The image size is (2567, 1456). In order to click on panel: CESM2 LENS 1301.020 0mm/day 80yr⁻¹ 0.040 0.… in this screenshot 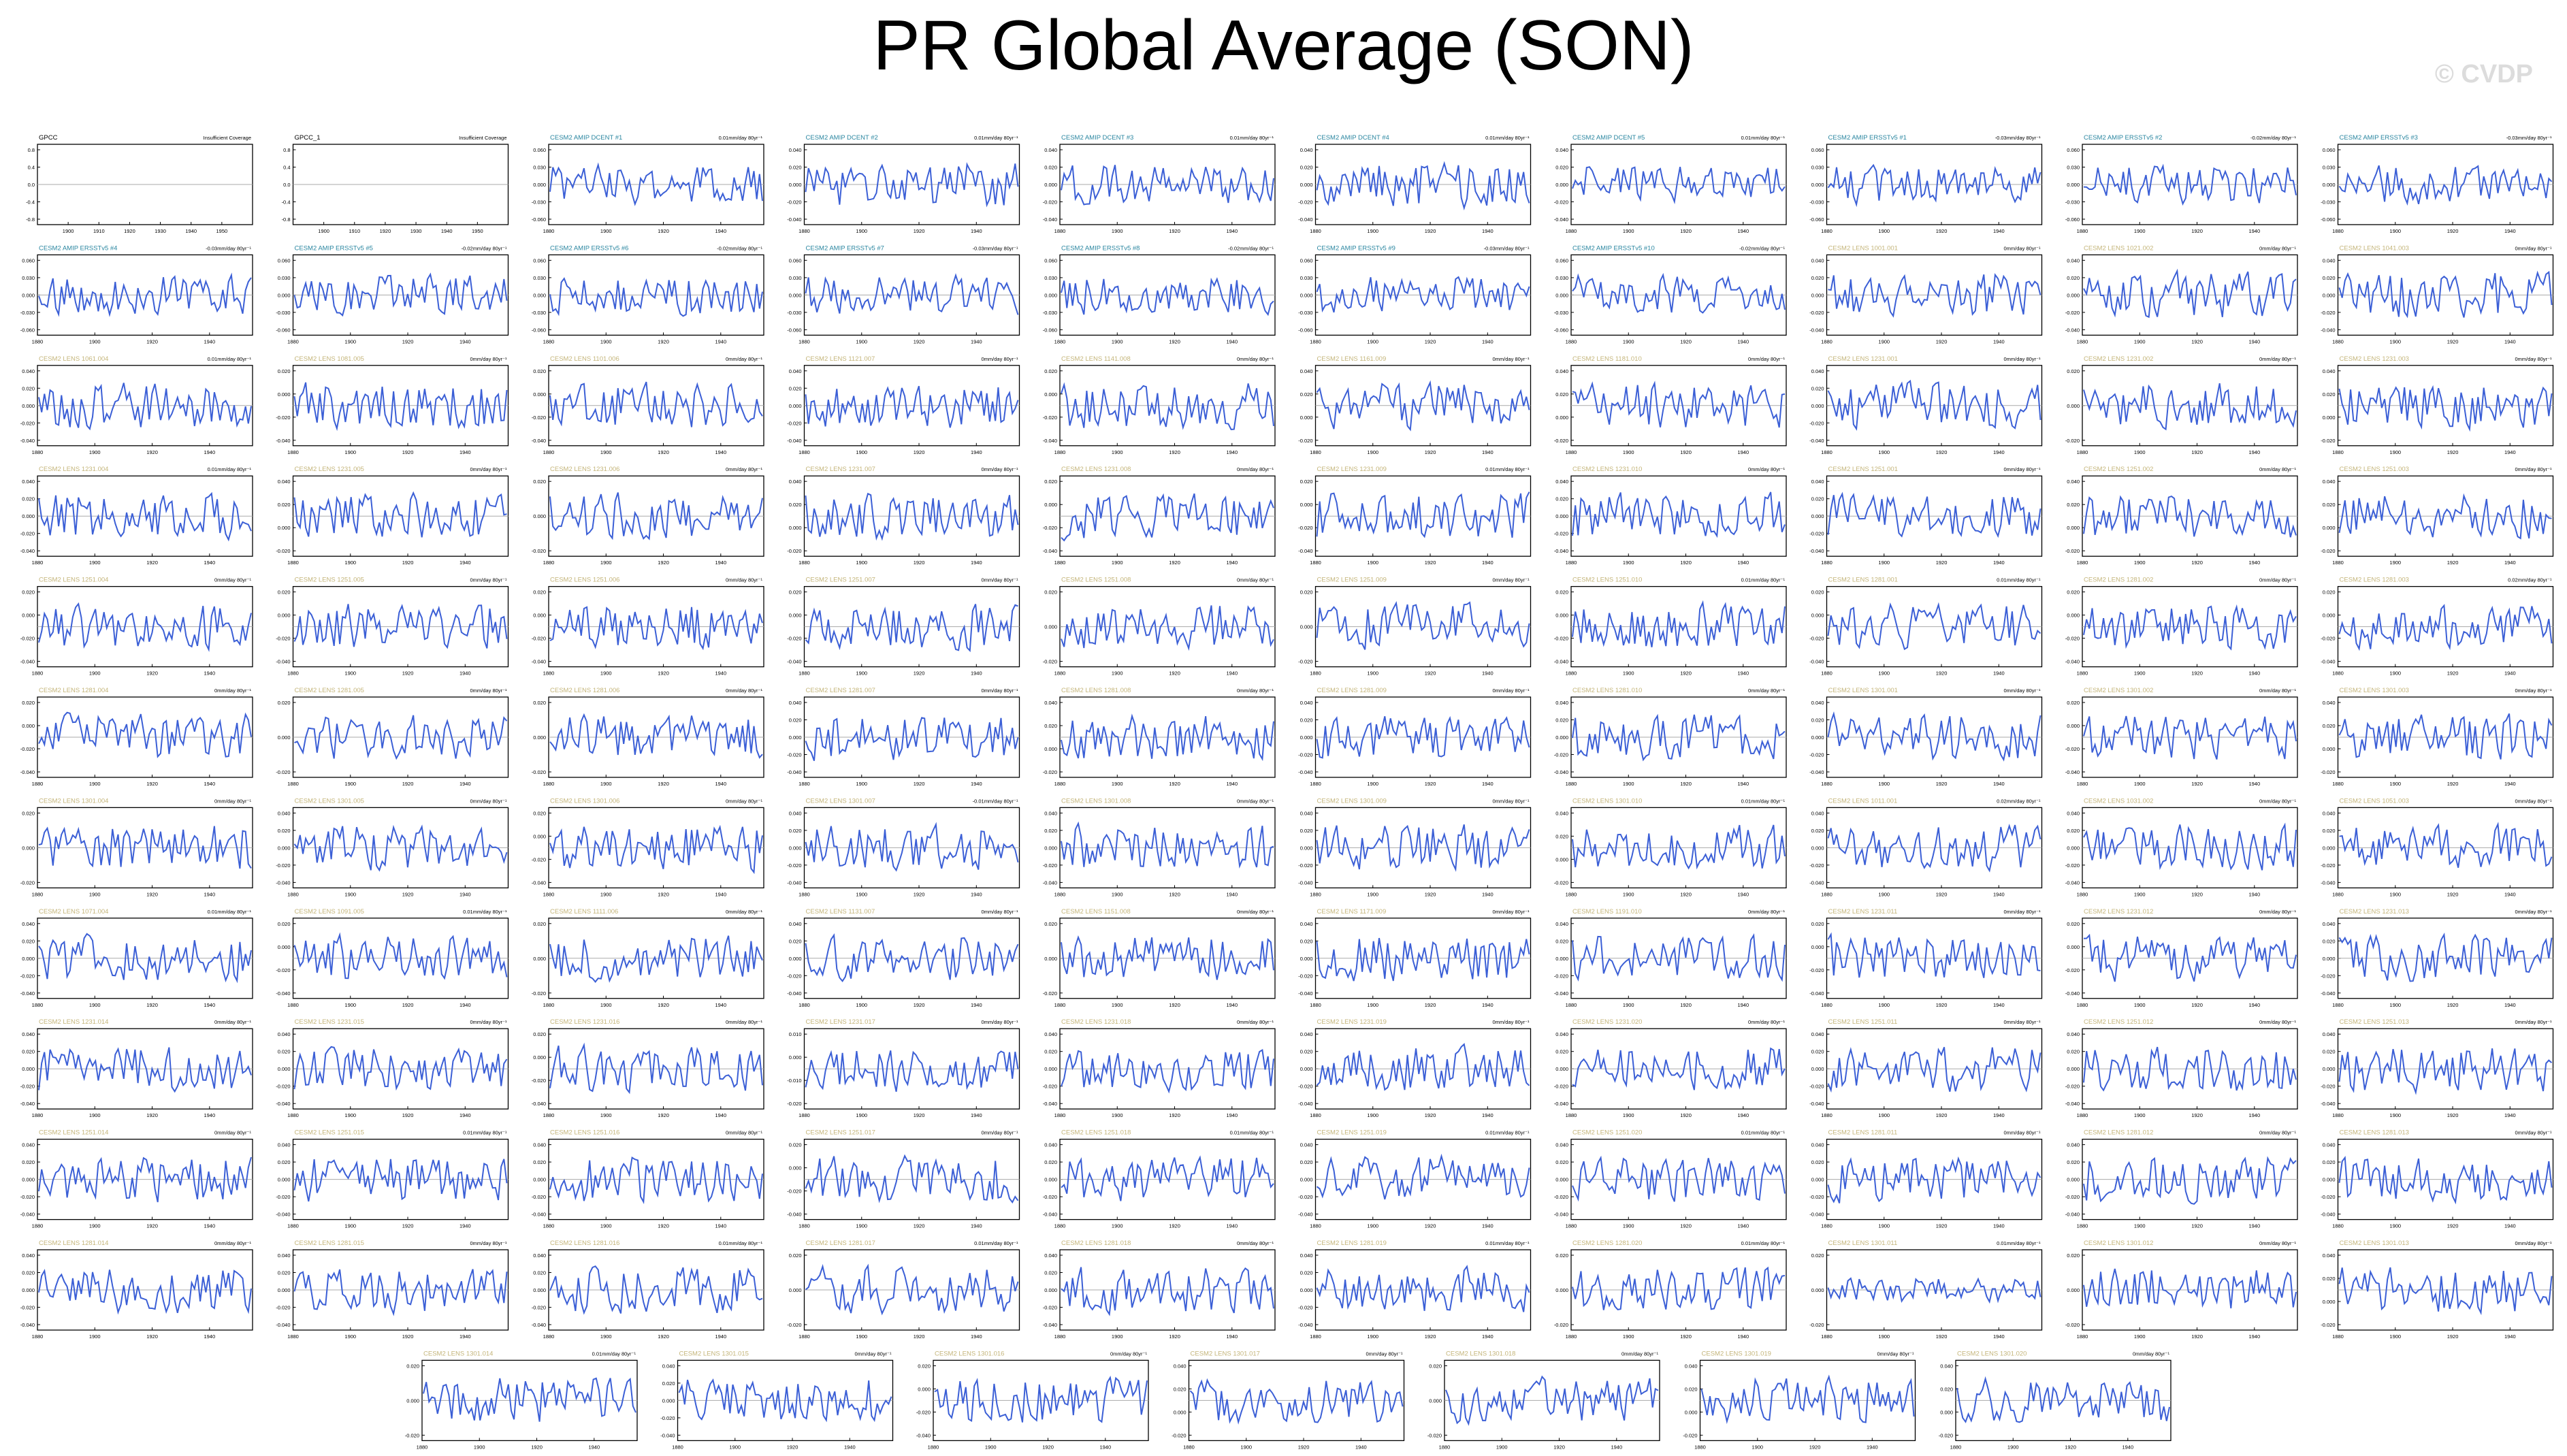, I will do `click(2055, 1400)`.